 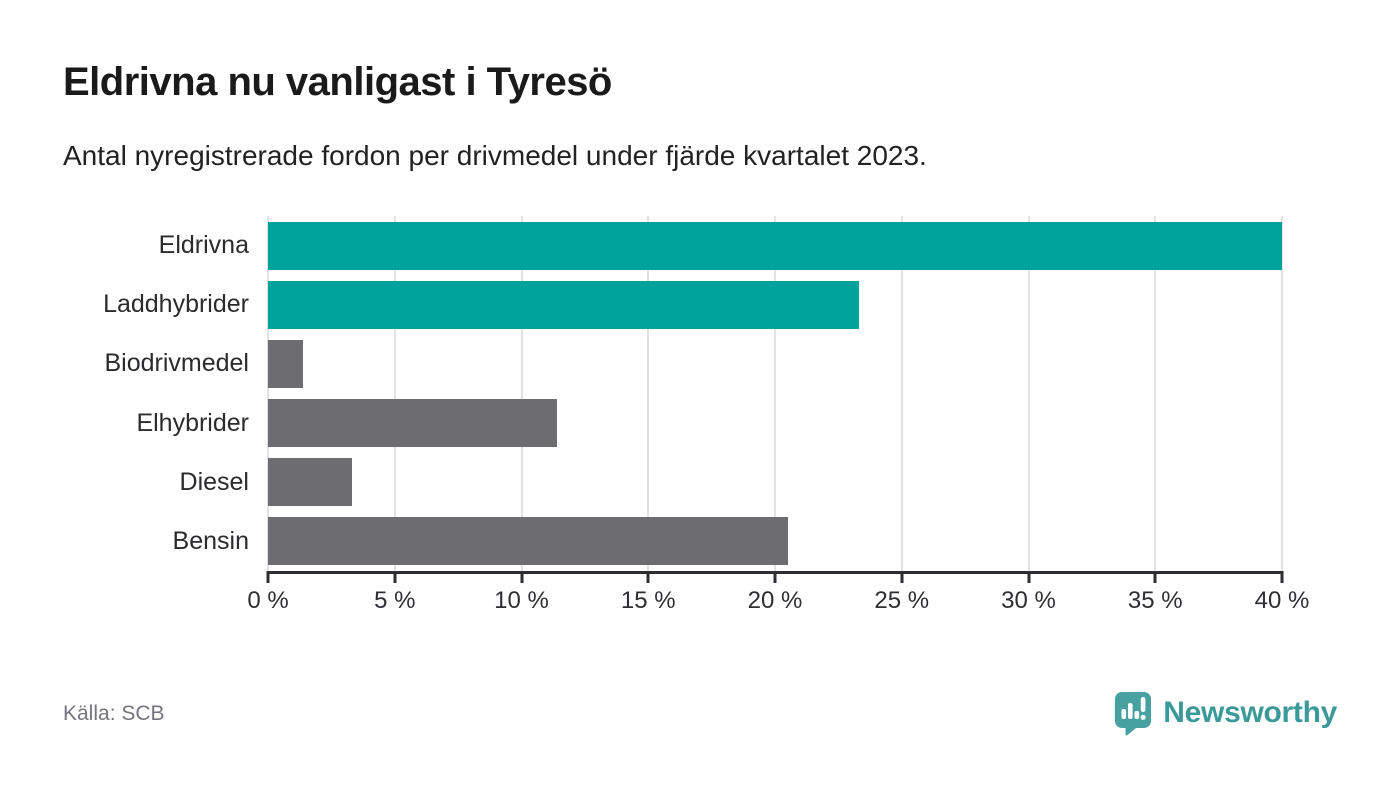 I want to click on bar-row: Bensin, so click(x=672, y=541).